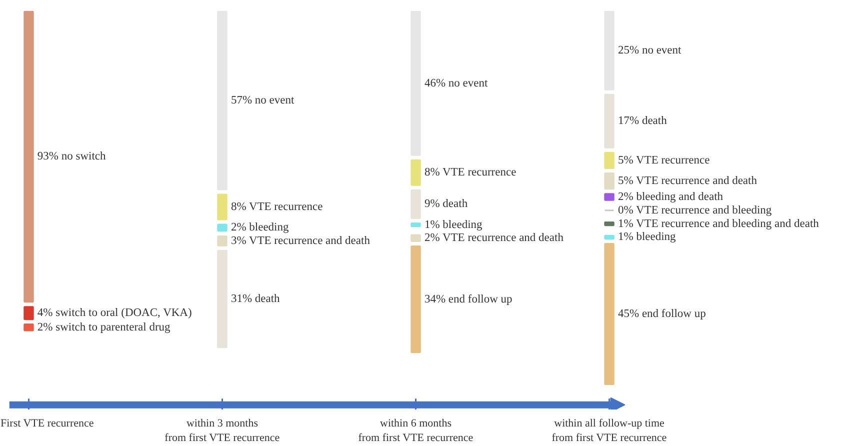  I want to click on category-label: within 6 months from first VTE recurrence, so click(416, 431).